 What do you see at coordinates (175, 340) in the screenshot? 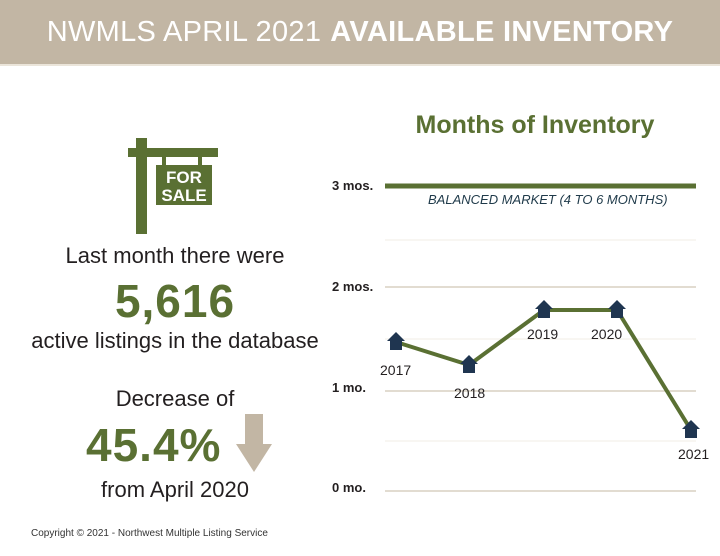
I see `listings-caption: active listings in the database` at bounding box center [175, 340].